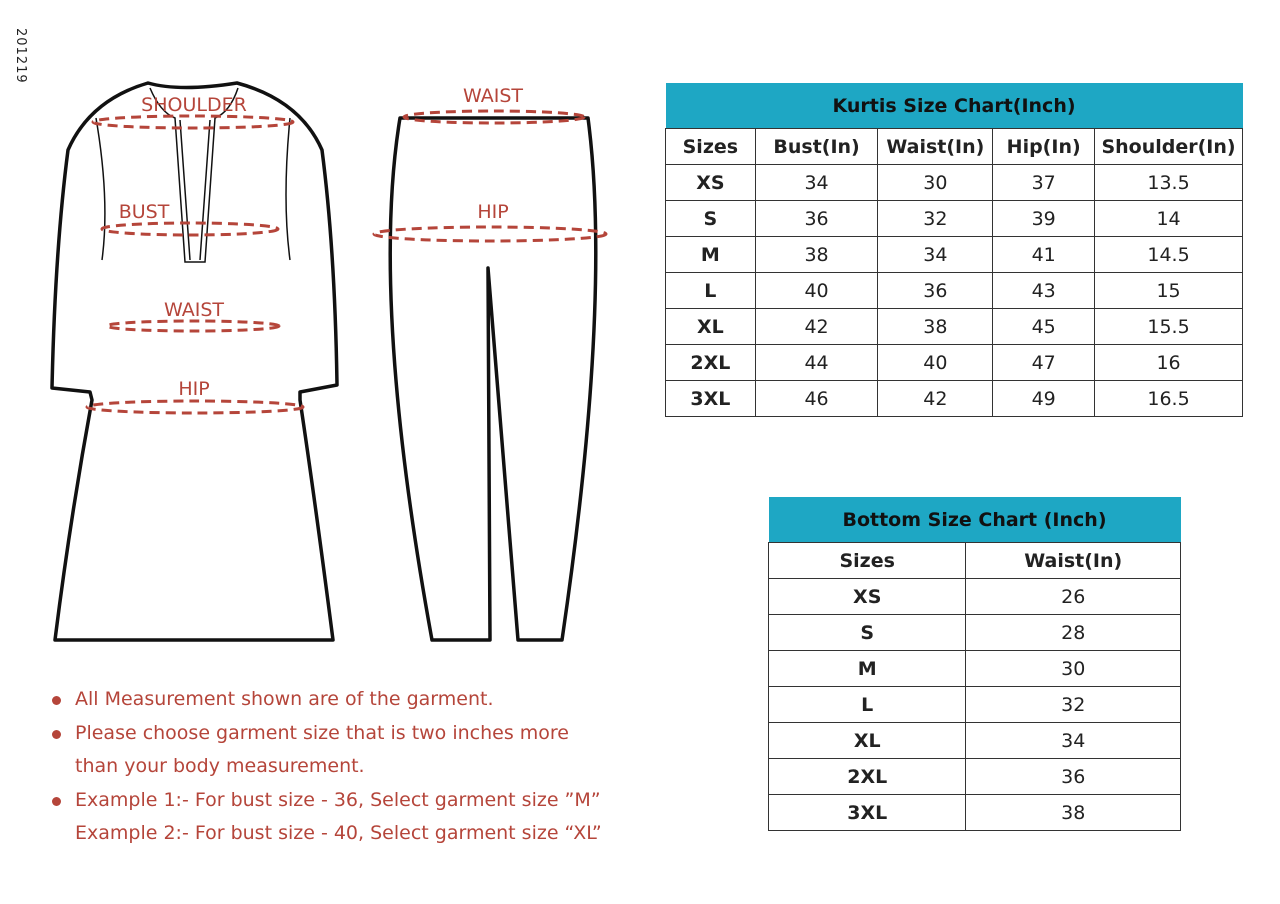  I want to click on pant-outline, so click(493, 379).